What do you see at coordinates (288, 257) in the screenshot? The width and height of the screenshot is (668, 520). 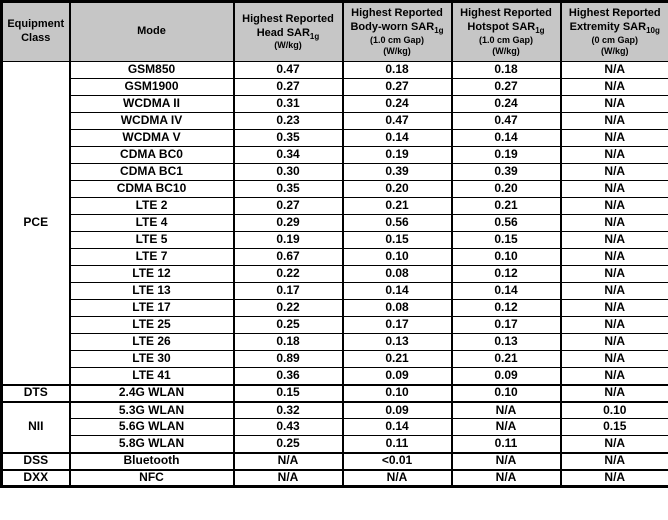 I see `head-sar-cell: 0.67` at bounding box center [288, 257].